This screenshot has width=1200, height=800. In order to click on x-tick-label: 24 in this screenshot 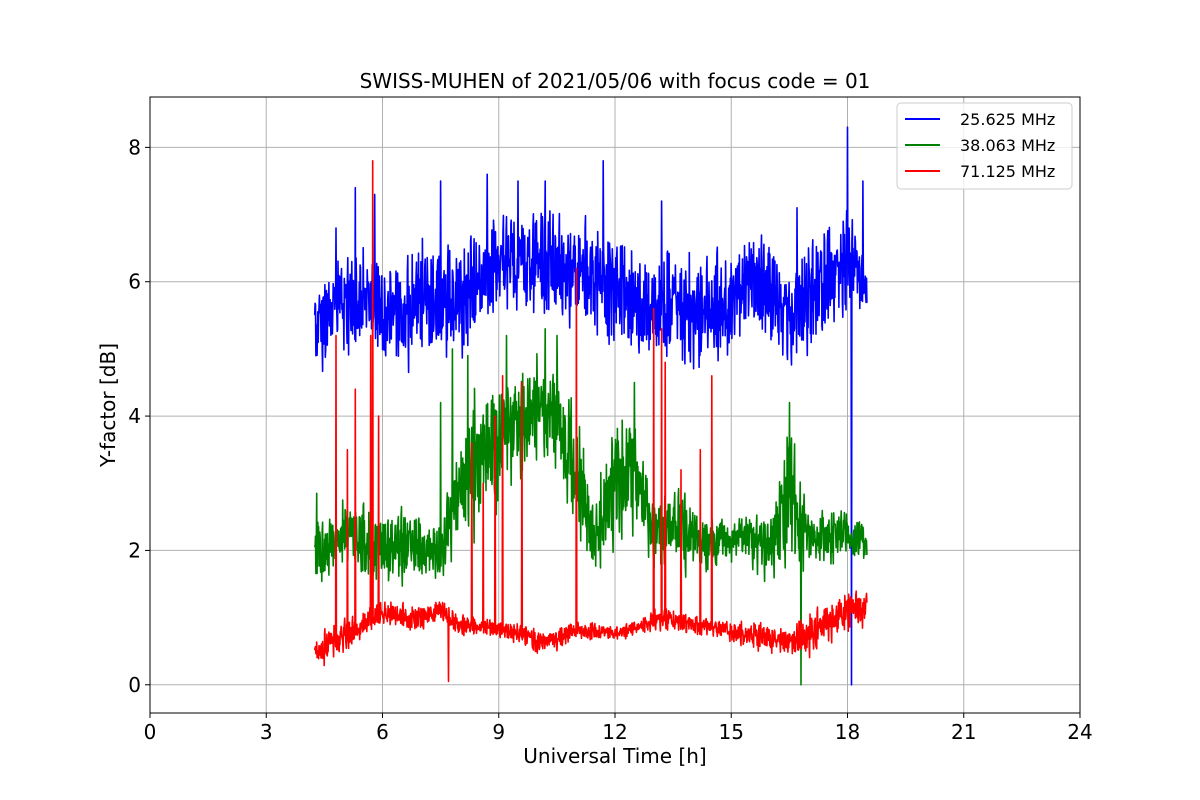, I will do `click(1079, 732)`.